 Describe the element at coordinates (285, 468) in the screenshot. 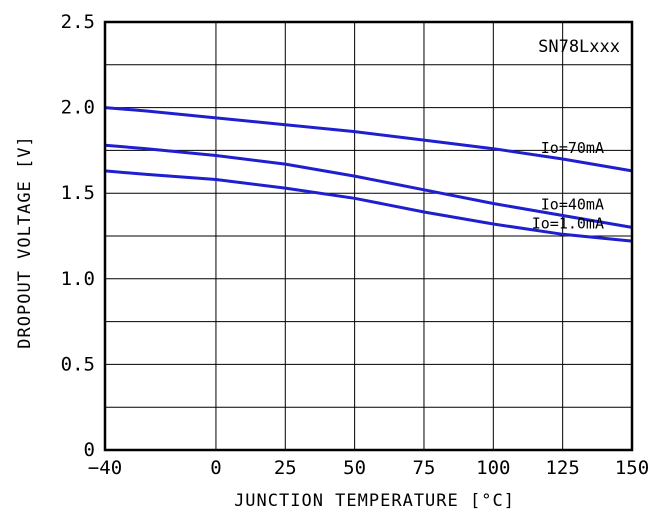

I see `x-tick-label: 25` at that location.